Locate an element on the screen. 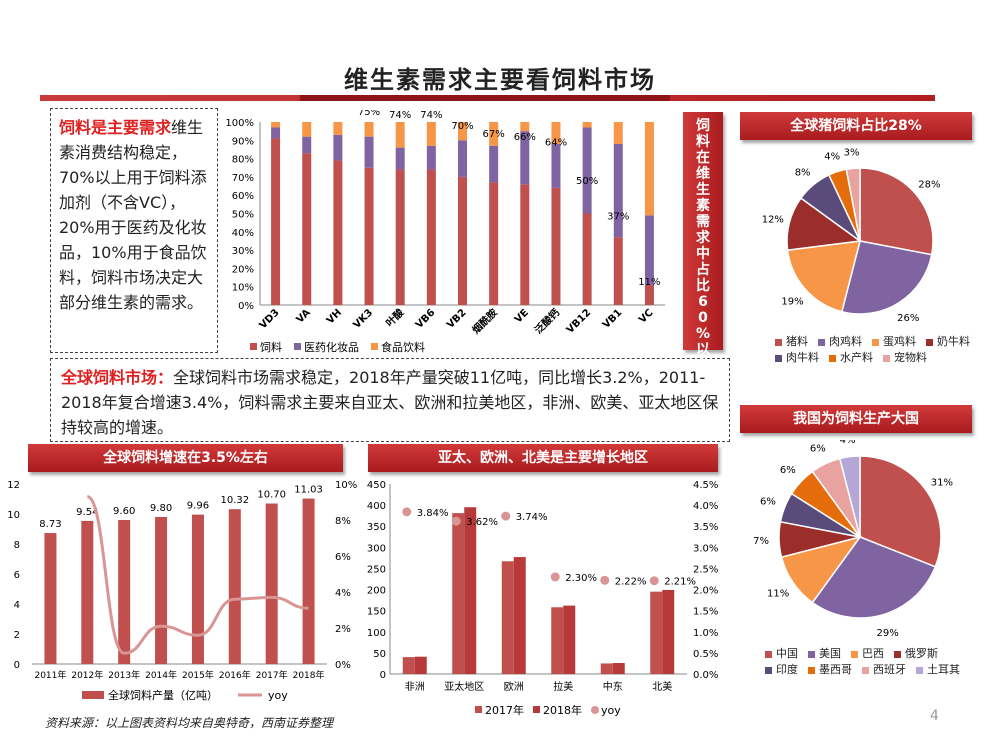  china-share-legend: 中国 美国 巴西 俄罗斯印度 墨西哥 西班牙 土耳其 is located at coordinates (872, 661).